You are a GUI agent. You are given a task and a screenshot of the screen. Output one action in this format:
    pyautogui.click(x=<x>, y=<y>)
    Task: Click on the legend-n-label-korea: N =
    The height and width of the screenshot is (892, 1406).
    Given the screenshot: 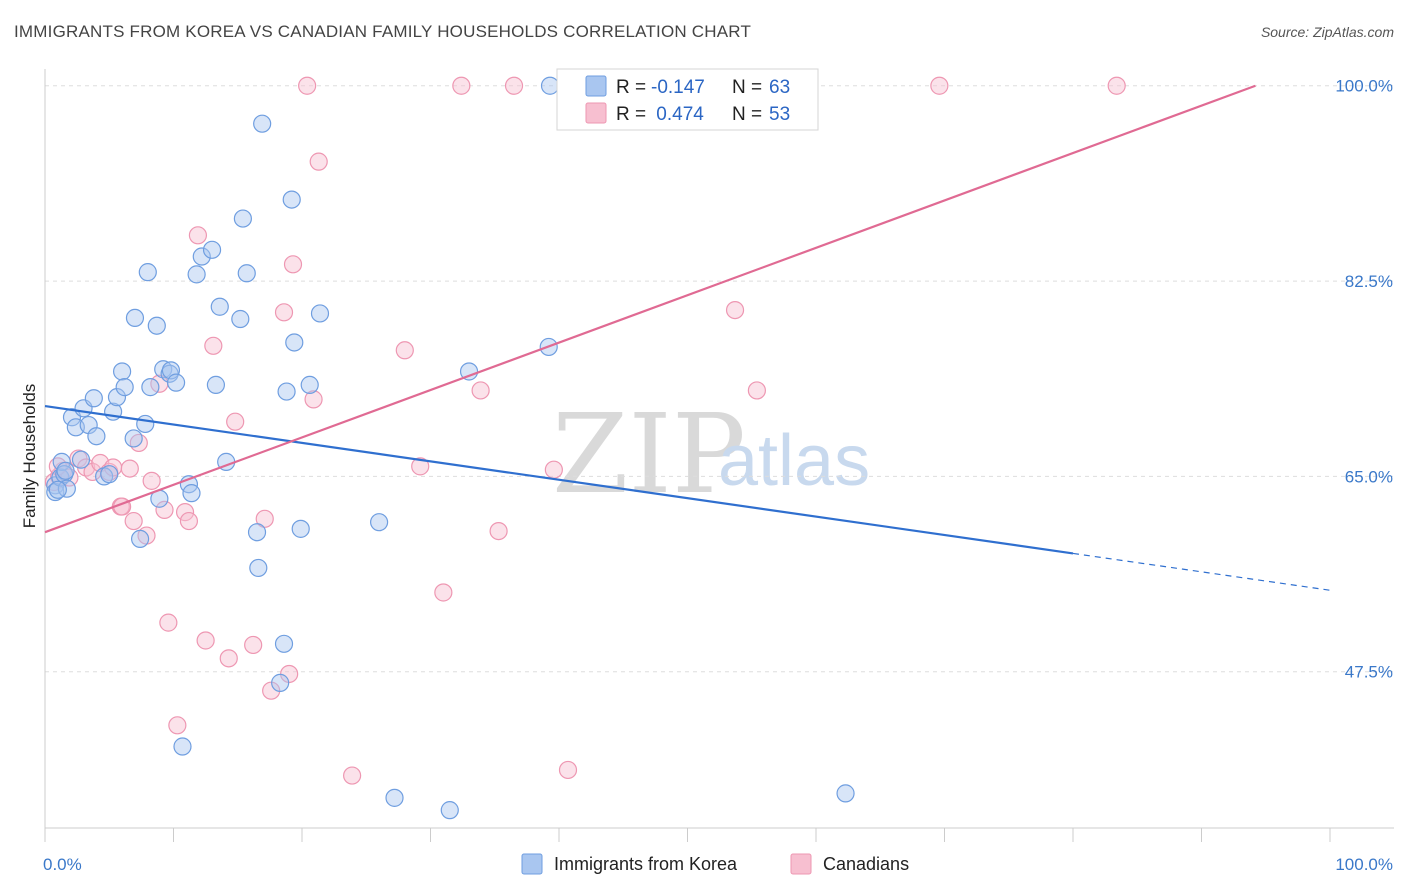 What is the action you would take?
    pyautogui.click(x=747, y=87)
    